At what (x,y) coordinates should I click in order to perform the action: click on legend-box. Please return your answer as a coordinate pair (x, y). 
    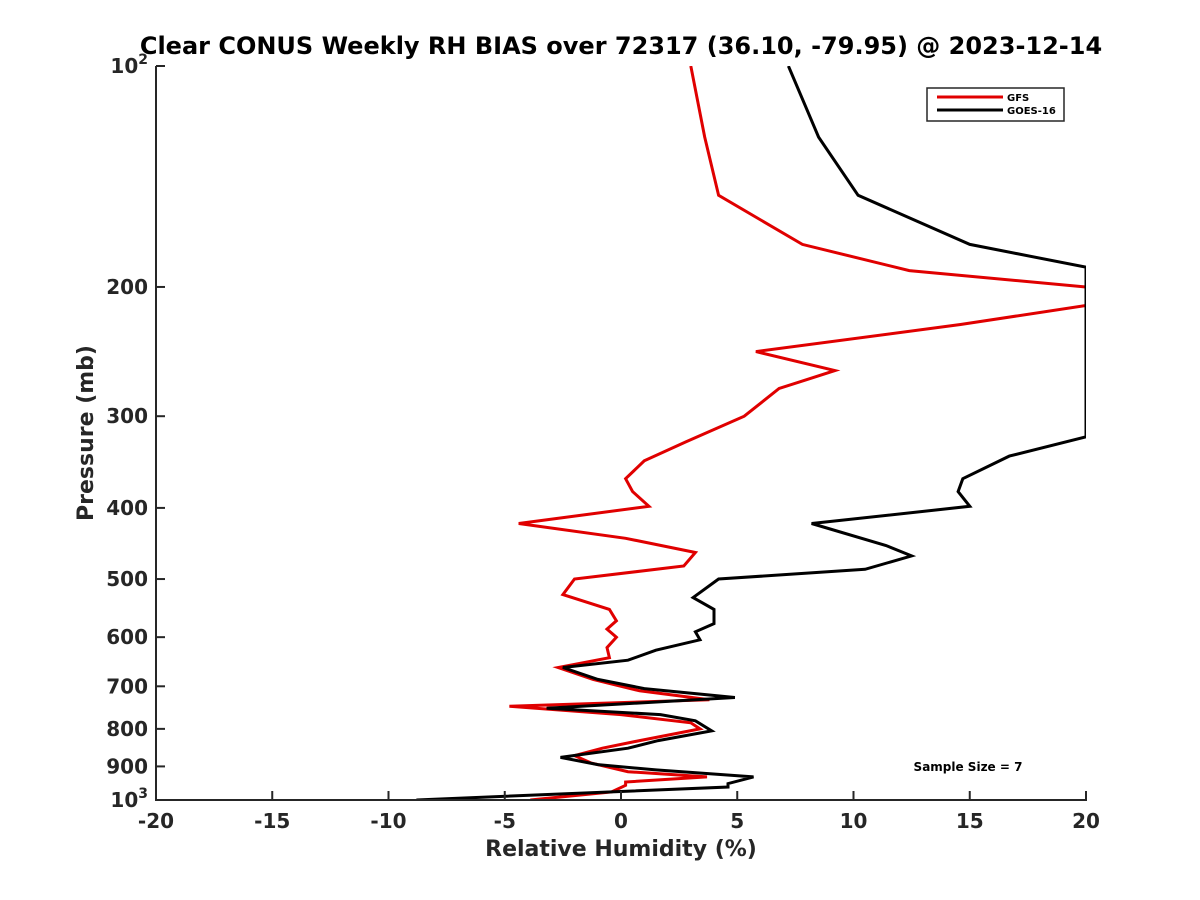
    Looking at the image, I should click on (995, 104).